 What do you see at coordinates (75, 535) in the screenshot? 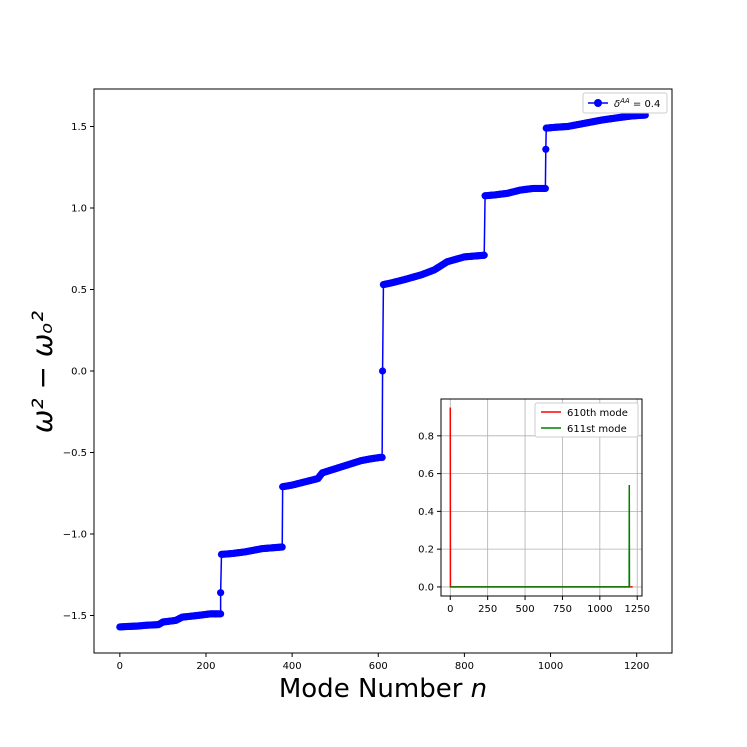
I see `main-y-tick-label: −1.0` at bounding box center [75, 535].